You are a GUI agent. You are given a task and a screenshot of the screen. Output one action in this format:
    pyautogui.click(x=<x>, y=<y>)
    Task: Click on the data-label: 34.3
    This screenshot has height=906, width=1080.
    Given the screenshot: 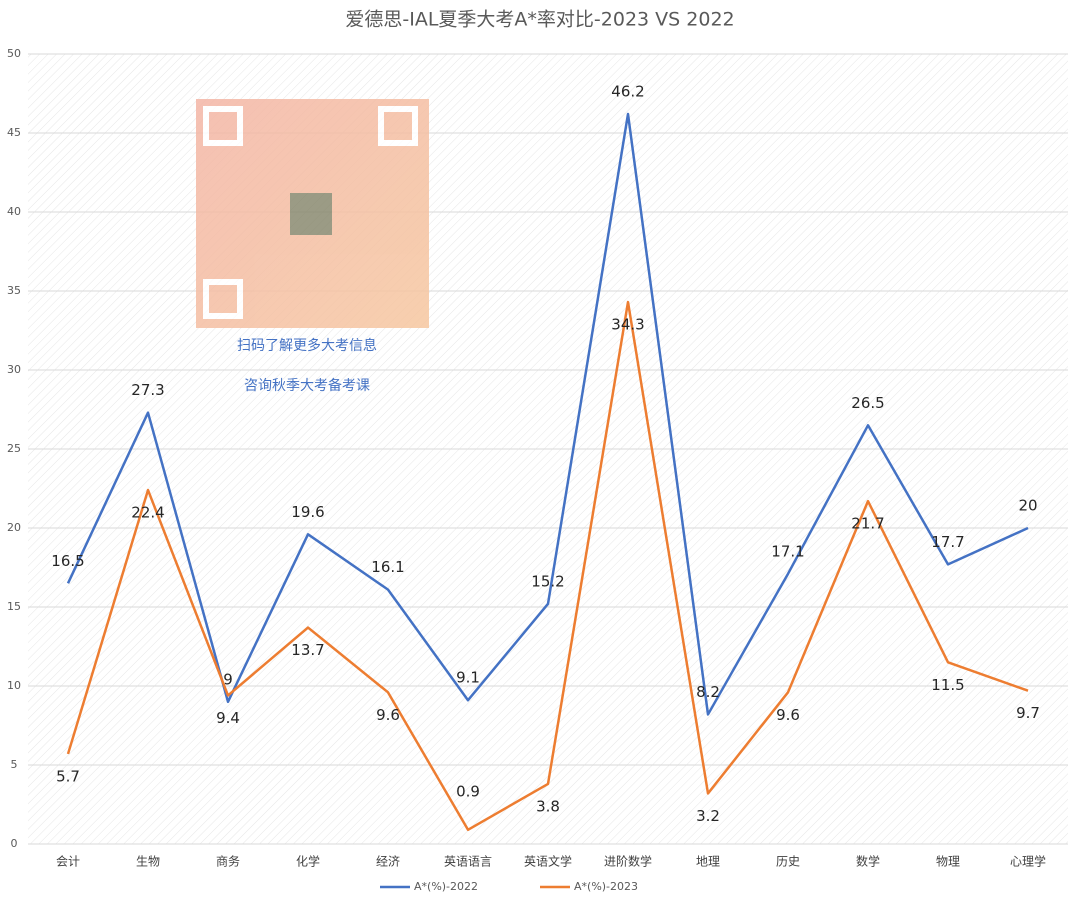 What is the action you would take?
    pyautogui.click(x=627, y=325)
    